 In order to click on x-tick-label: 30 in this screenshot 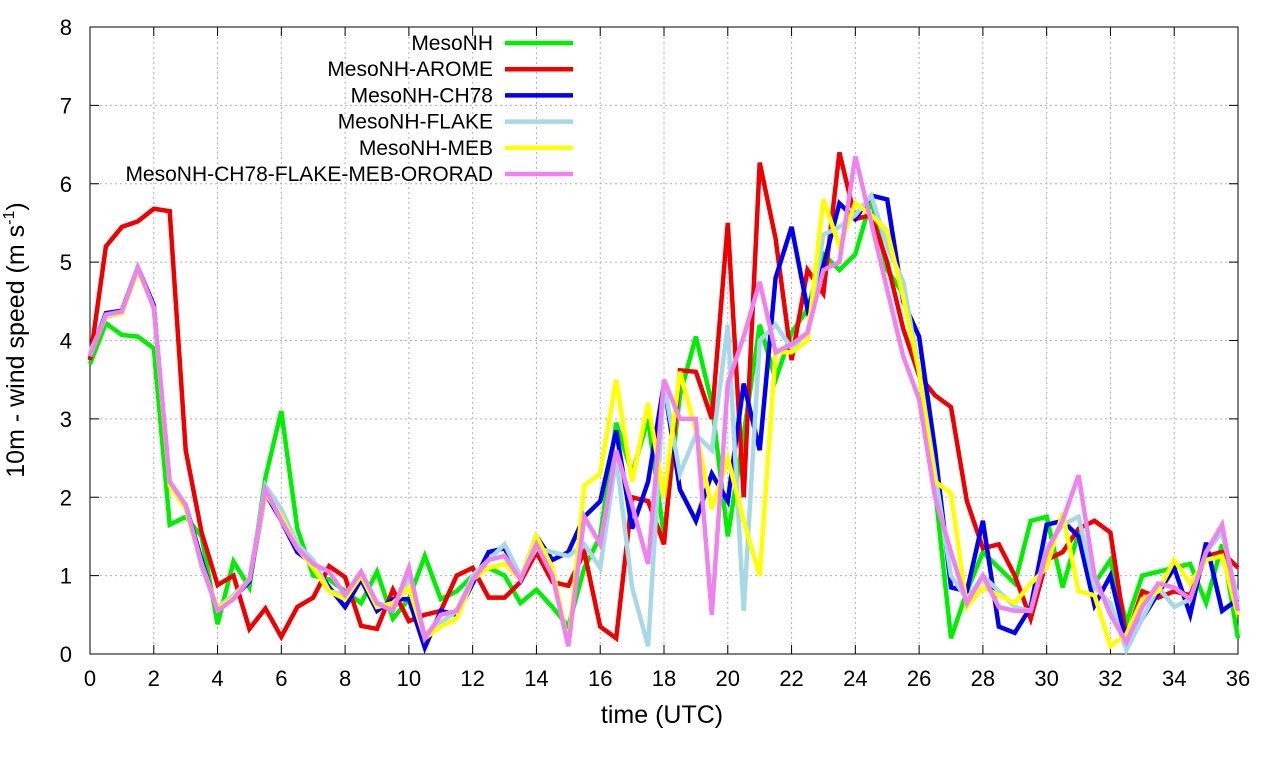, I will do `click(1046, 678)`.